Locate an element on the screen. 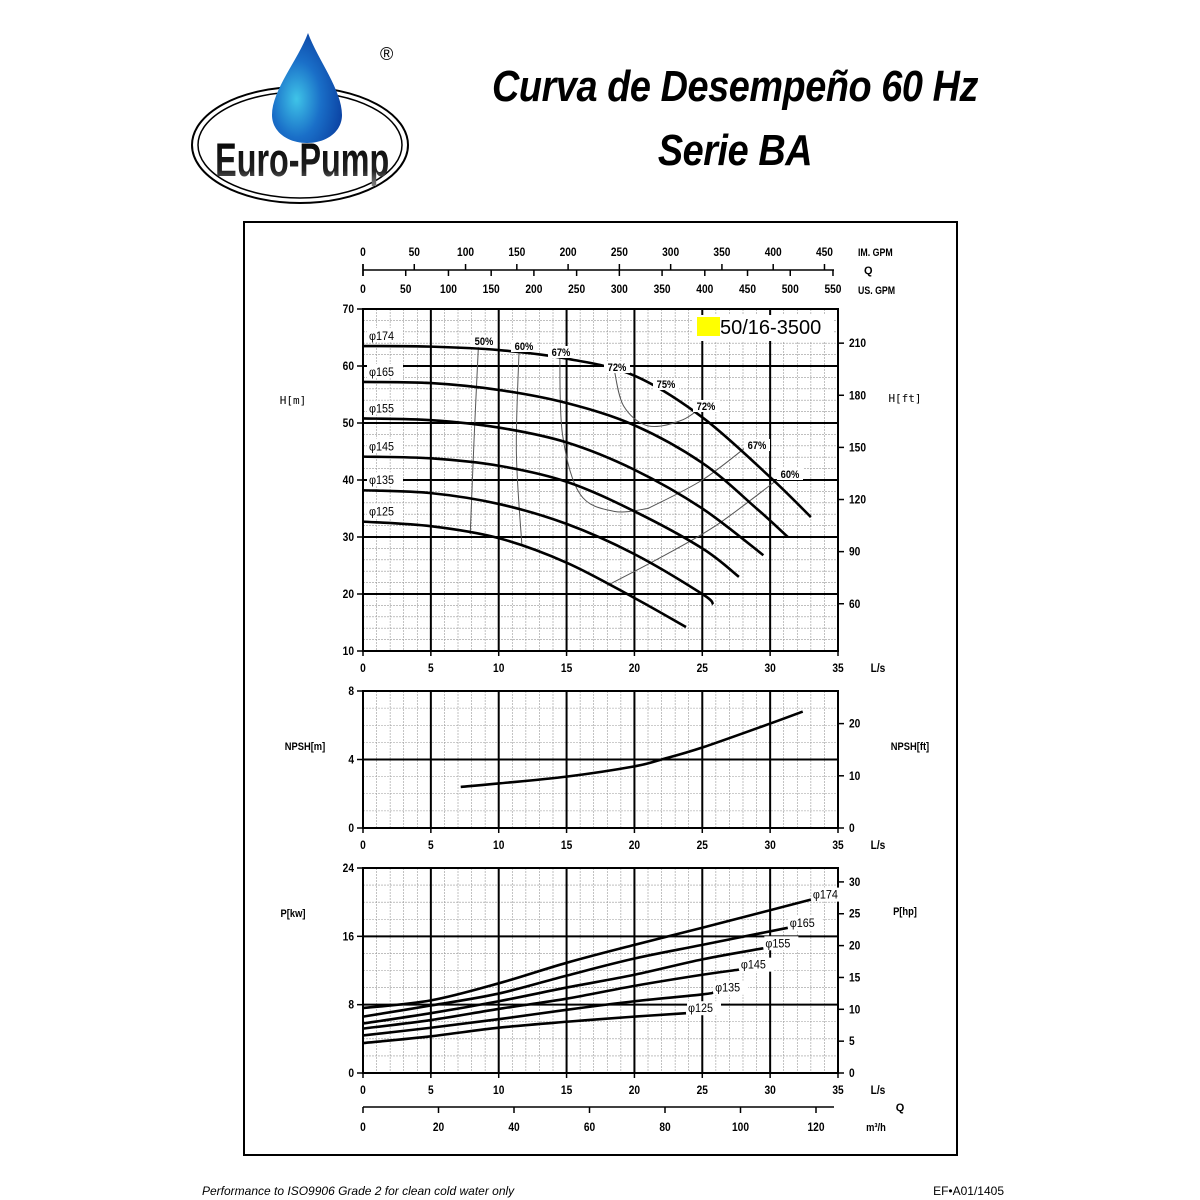 This screenshot has width=1200, height=1200. footer-code: EF•A01/1405 is located at coordinates (968, 1191).